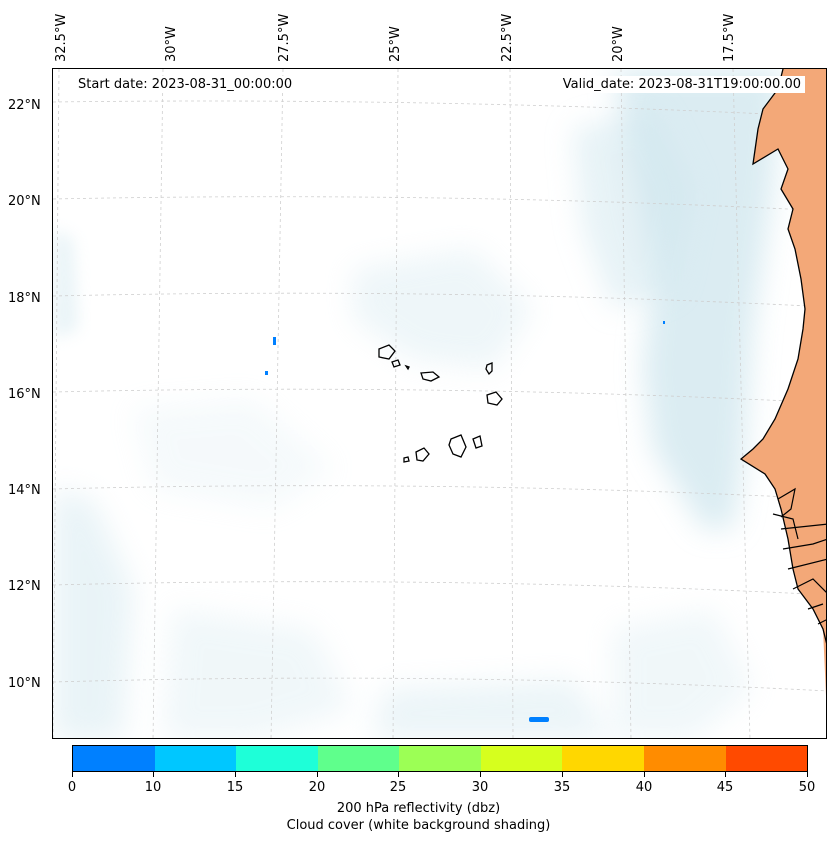 The width and height of the screenshot is (837, 843). What do you see at coordinates (644, 787) in the screenshot?
I see `colorbar-tick-label-40: 40` at bounding box center [644, 787].